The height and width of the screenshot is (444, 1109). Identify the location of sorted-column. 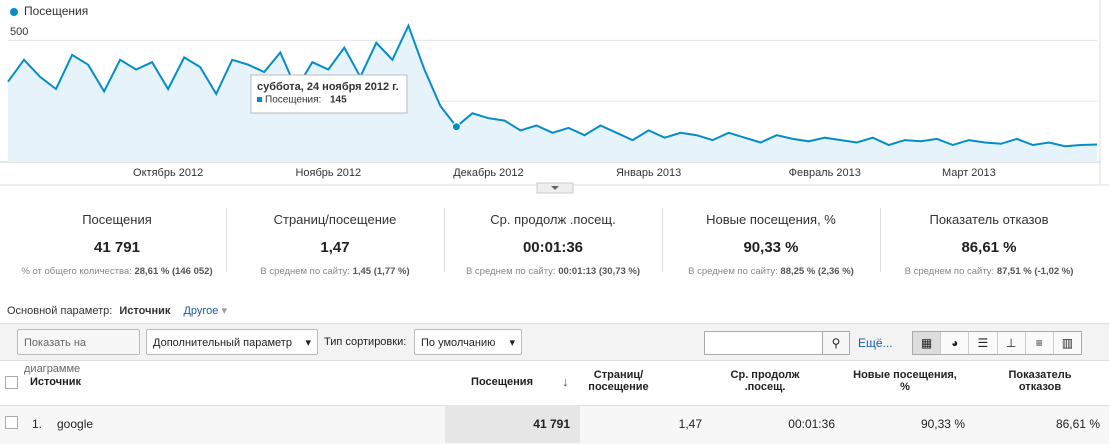
(512, 424).